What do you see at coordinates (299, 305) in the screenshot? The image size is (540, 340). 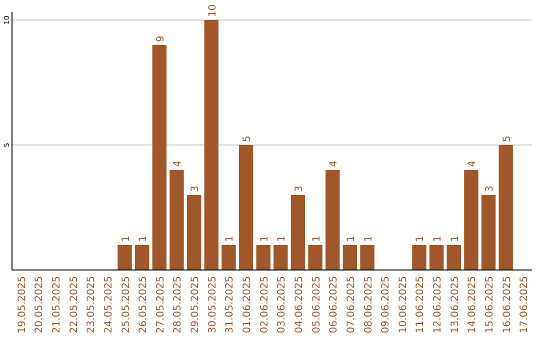 I see `x-tick-label: 04.06.2025` at bounding box center [299, 305].